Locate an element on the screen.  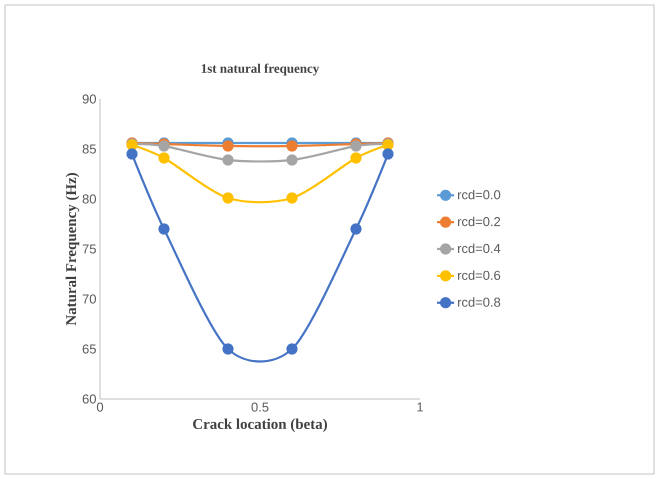
y-tick-label: 80 is located at coordinates (89, 199).